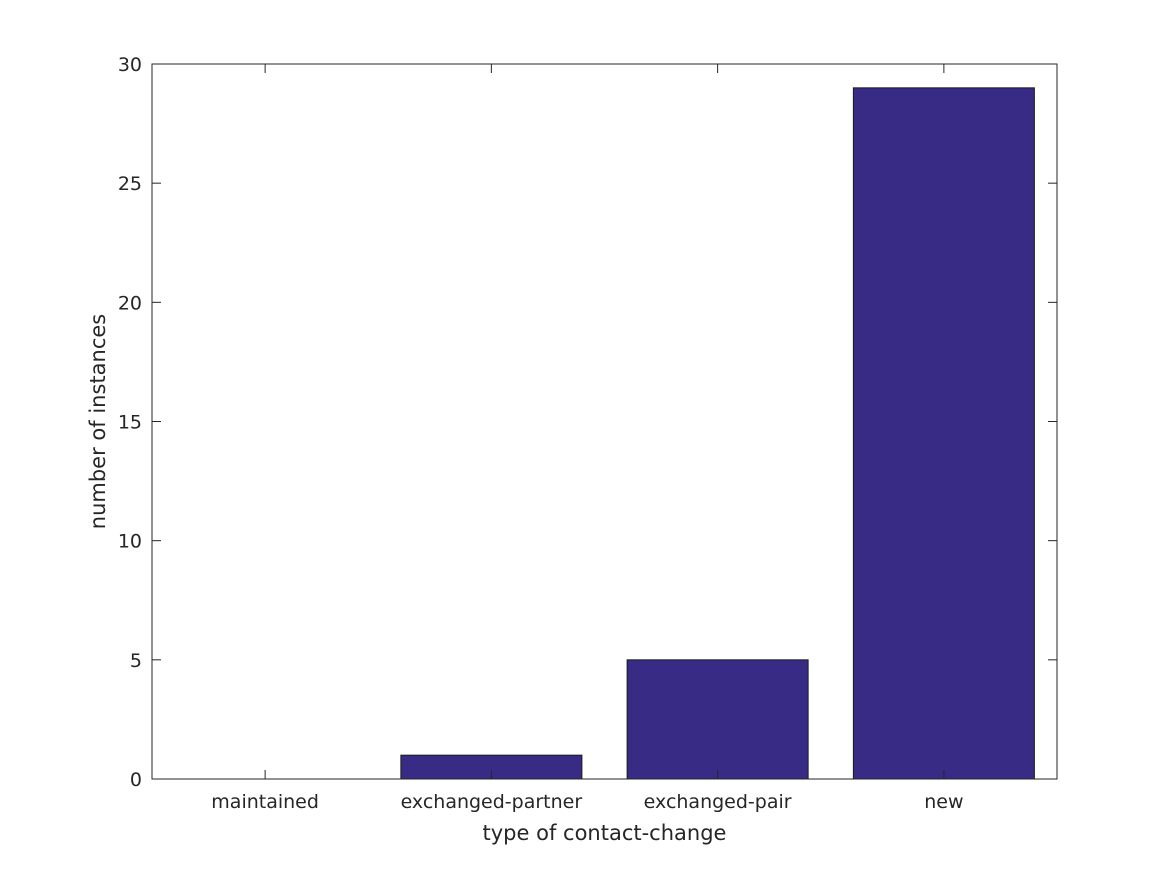  What do you see at coordinates (605, 833) in the screenshot?
I see `x-axis-label: type of contact-change` at bounding box center [605, 833].